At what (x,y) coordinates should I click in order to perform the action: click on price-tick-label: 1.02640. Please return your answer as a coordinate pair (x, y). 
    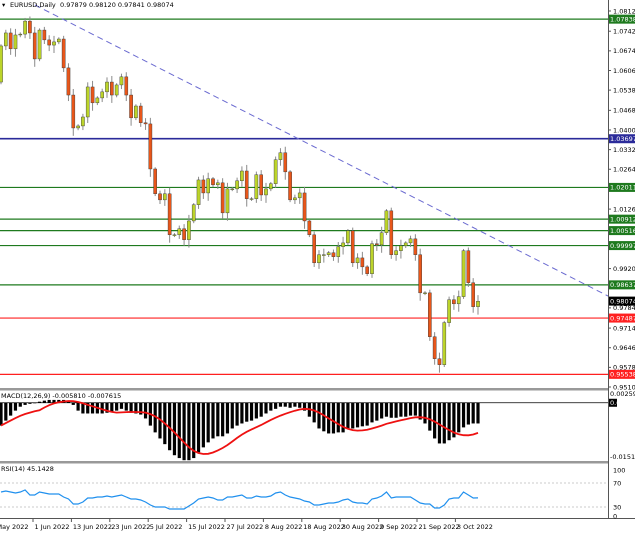
    Looking at the image, I should click on (624, 170).